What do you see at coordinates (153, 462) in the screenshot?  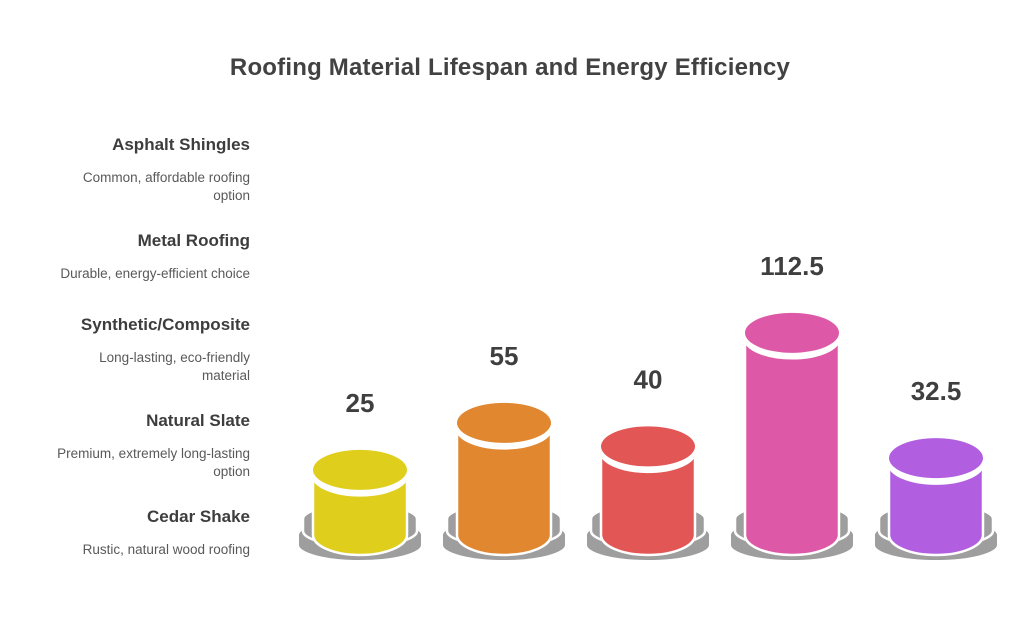 I see `category-description: Premium, extremely long-lasting option` at bounding box center [153, 462].